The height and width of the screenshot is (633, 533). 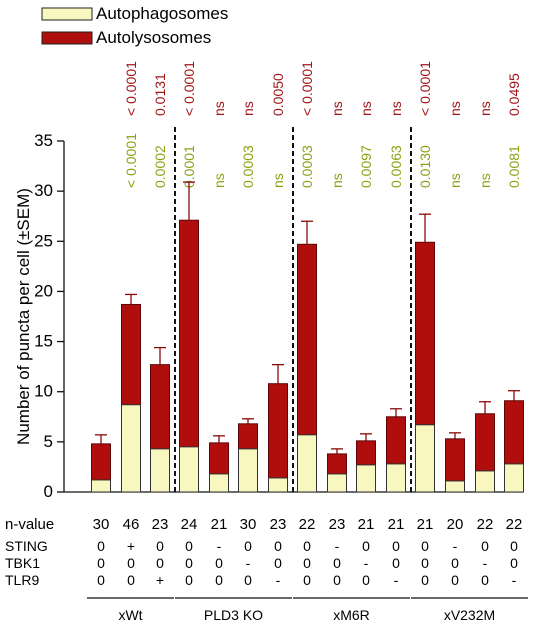 I want to click on p-value-autolysosomes: 0.0131, so click(x=160, y=94).